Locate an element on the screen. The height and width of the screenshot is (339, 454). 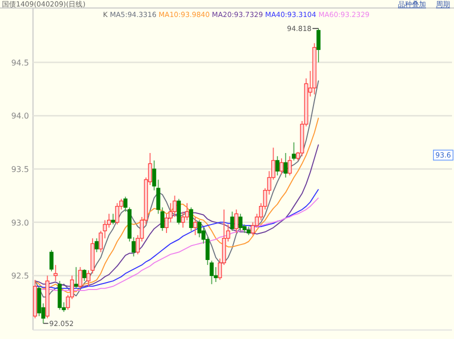
y-tick-label: 94.5 is located at coordinates (20, 63).